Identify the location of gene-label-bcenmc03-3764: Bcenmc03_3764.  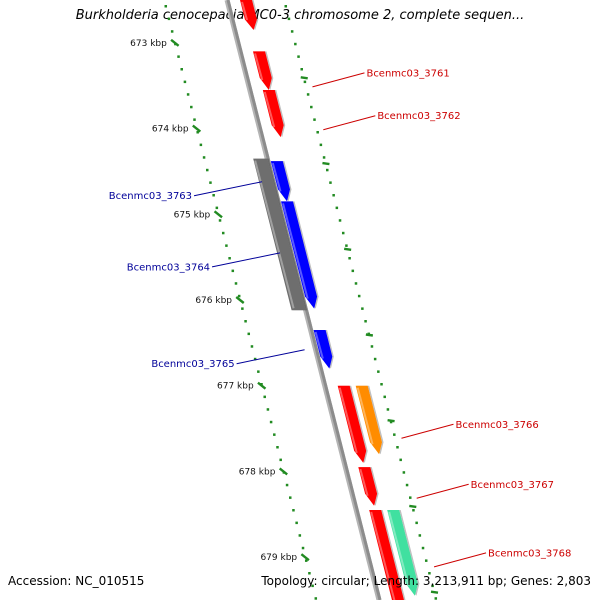
(168, 267).